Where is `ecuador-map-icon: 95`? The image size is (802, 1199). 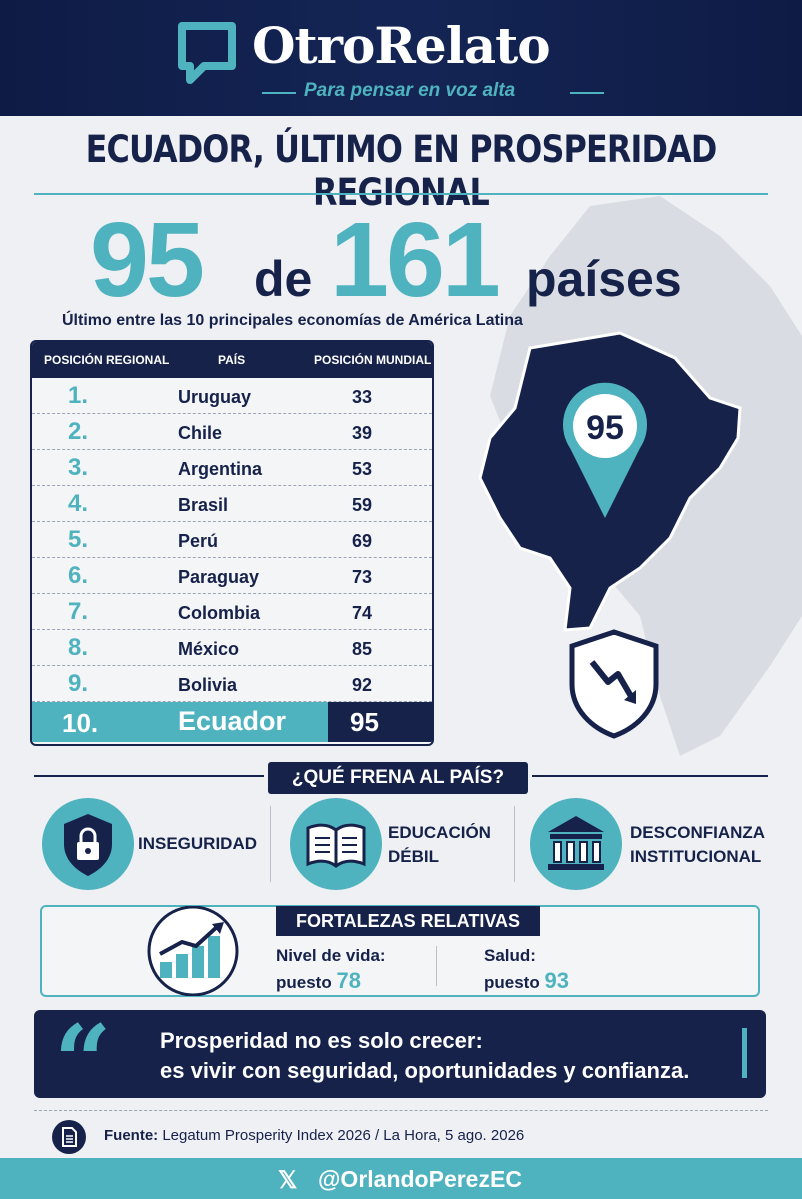
ecuador-map-icon: 95 is located at coordinates (610, 481).